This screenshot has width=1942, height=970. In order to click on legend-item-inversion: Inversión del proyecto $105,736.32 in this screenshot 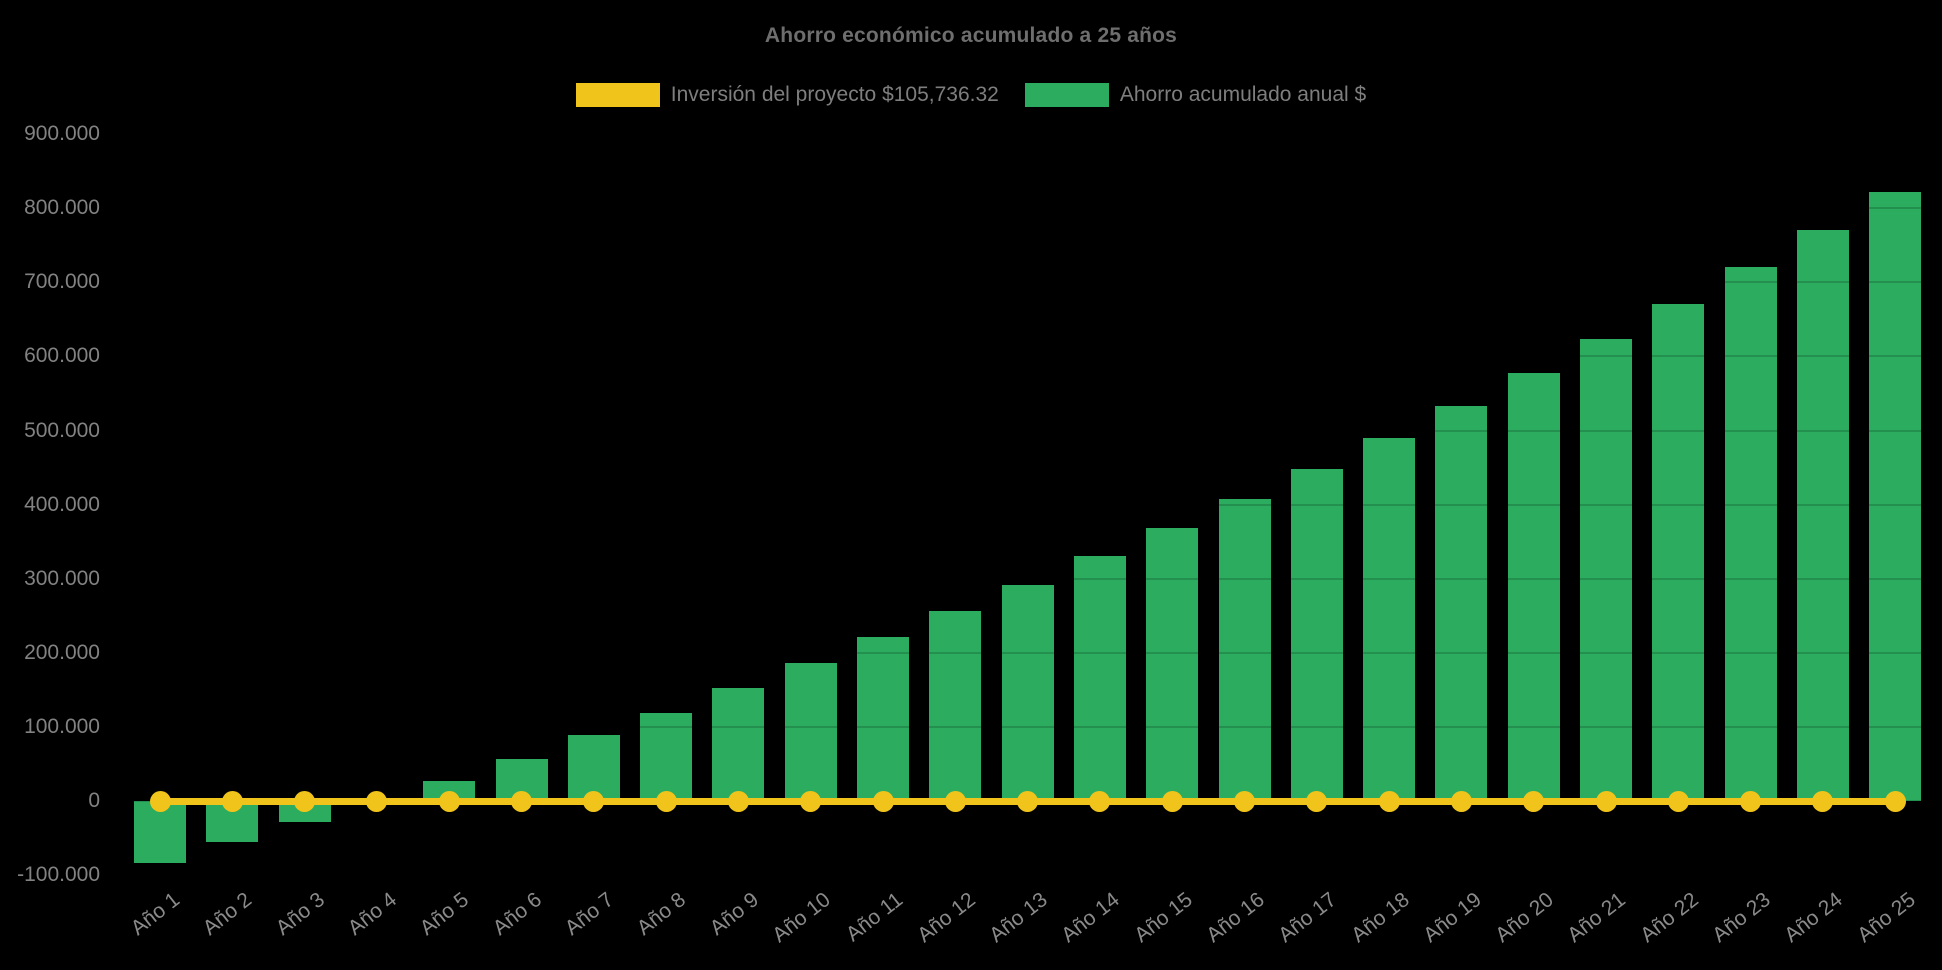, I will do `click(787, 95)`.